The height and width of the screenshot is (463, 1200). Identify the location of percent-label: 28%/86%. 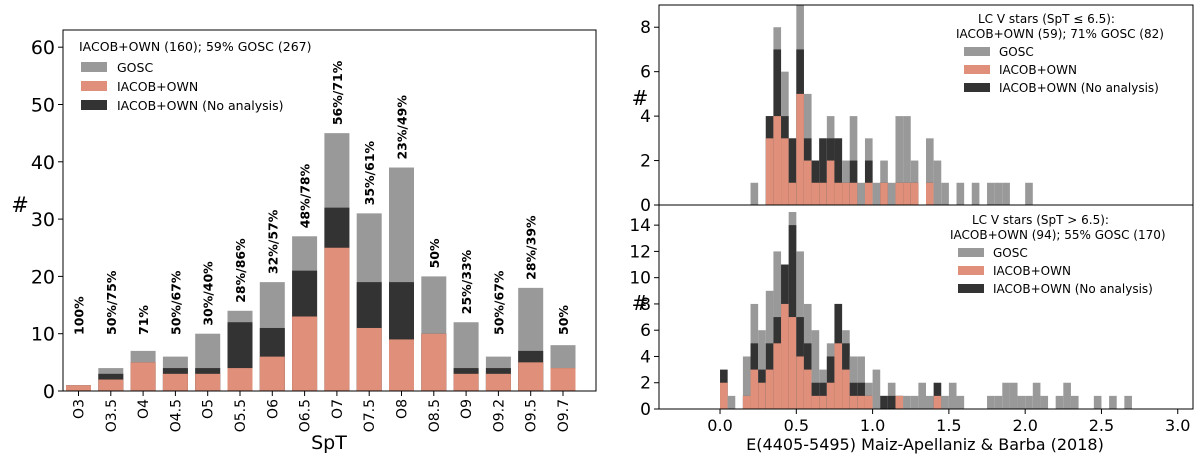
(240, 270).